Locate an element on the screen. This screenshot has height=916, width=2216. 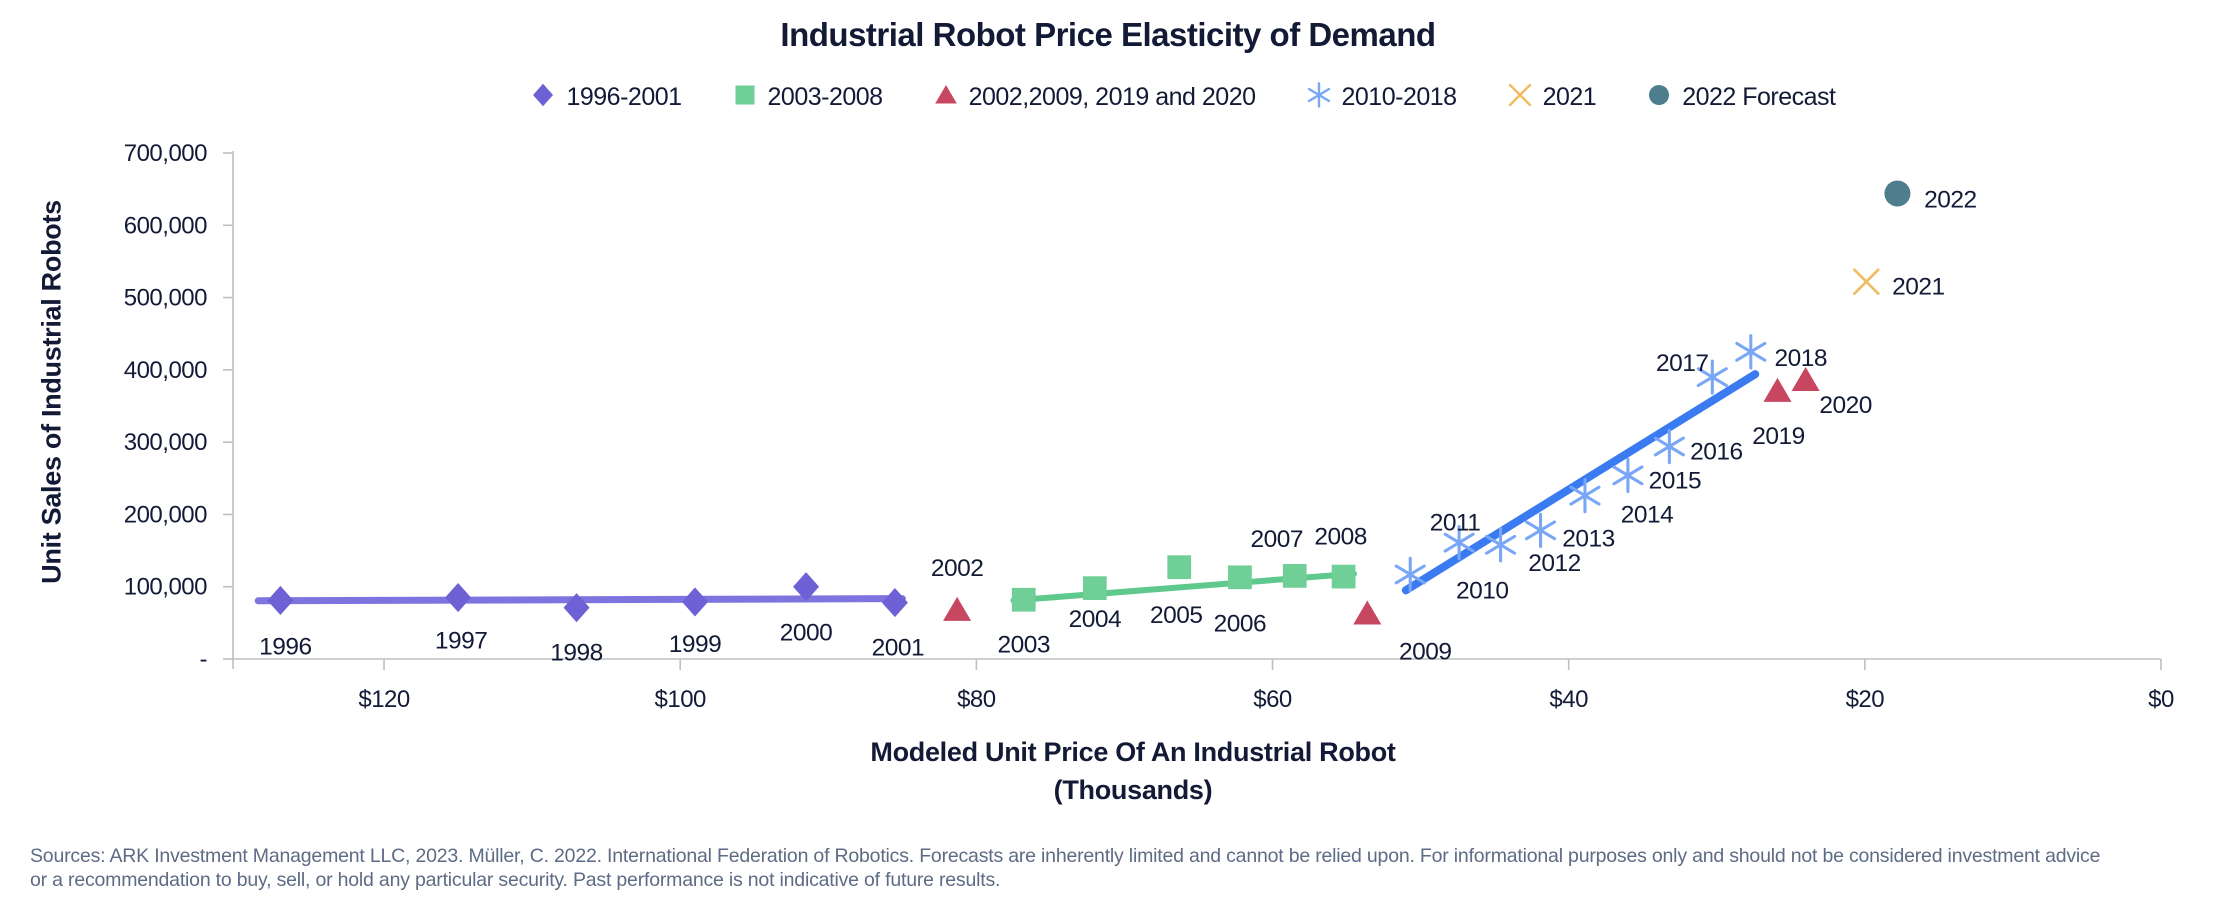
asterisk-legend-icon is located at coordinates (1319, 97).